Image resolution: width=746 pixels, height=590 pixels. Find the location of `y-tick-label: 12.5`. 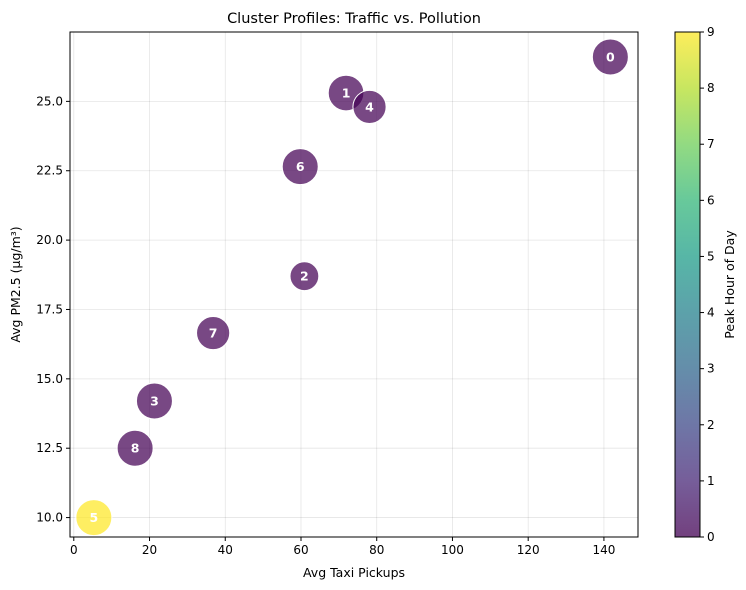

y-tick-label: 12.5 is located at coordinates (49, 448).